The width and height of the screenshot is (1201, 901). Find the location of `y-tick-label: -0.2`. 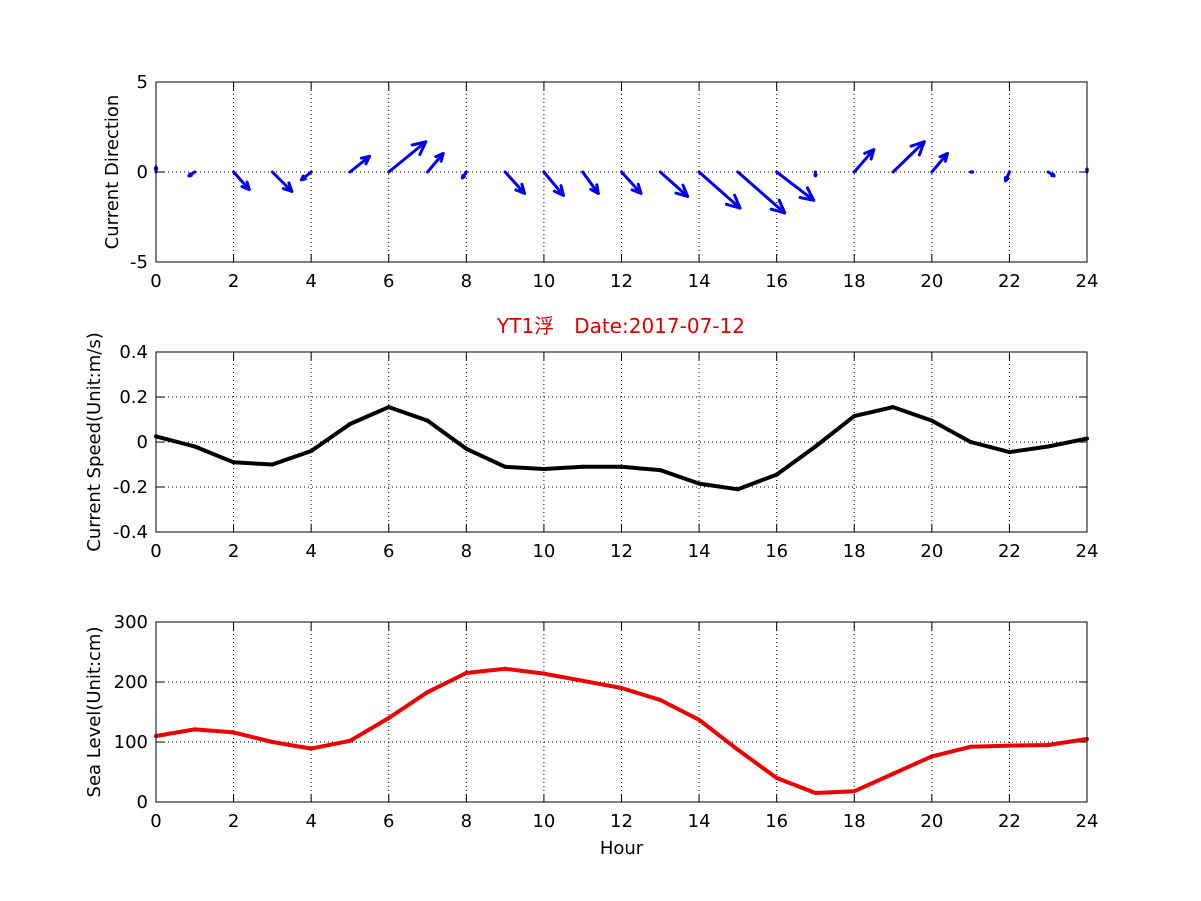

y-tick-label: -0.2 is located at coordinates (130, 487).